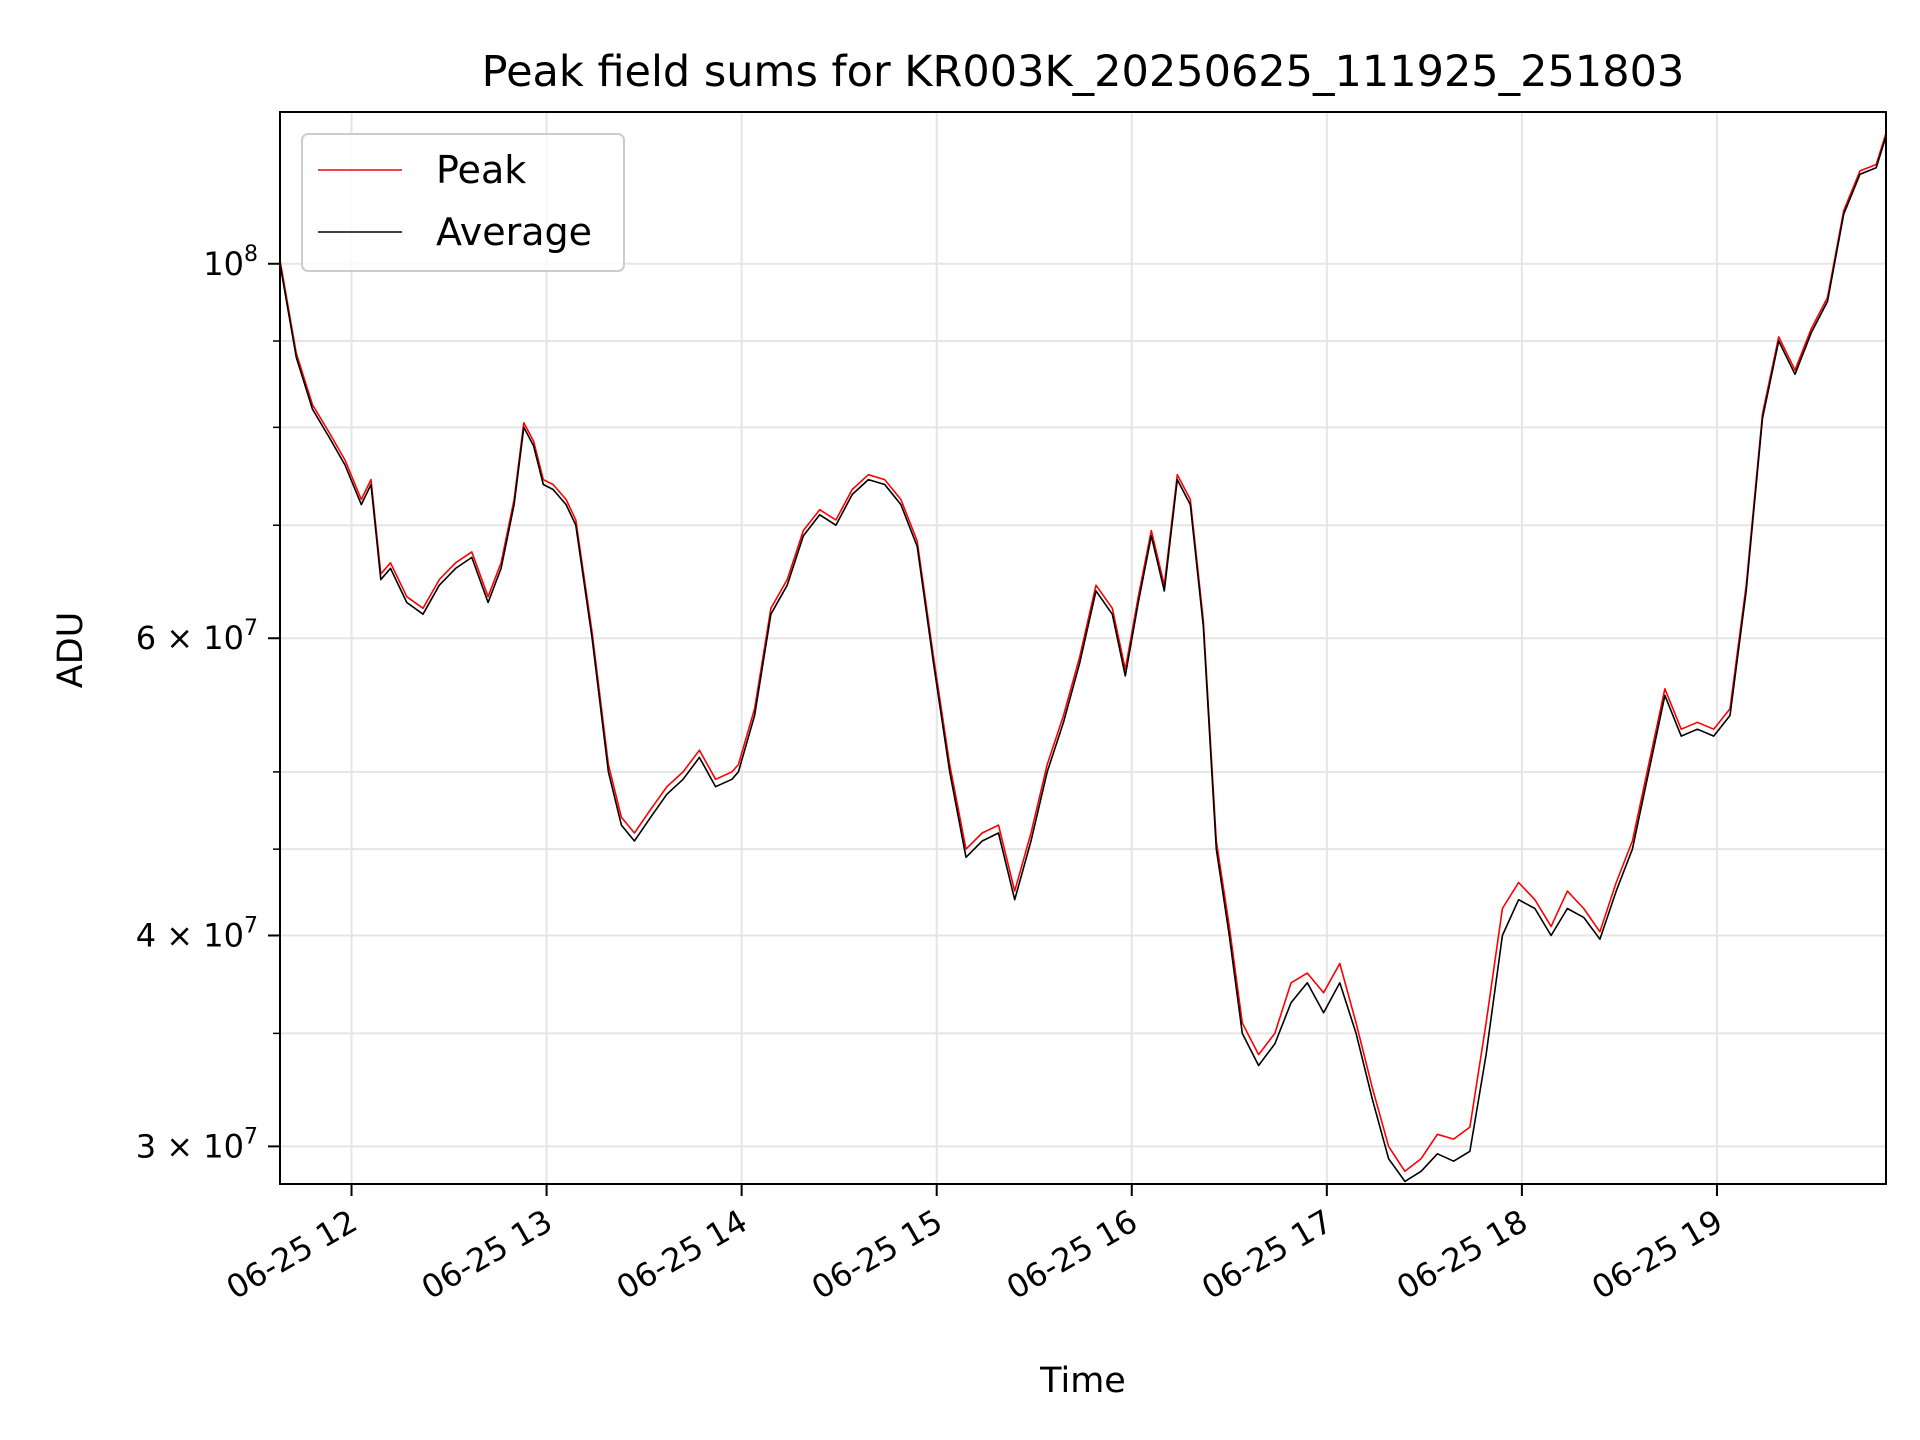 Image resolution: width=1920 pixels, height=1440 pixels. I want to click on legend-box, so click(463, 202).